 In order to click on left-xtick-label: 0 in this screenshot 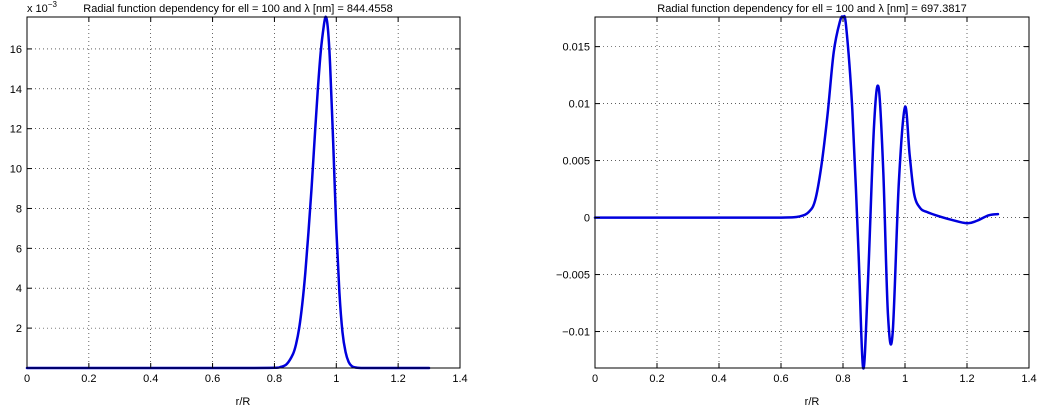, I will do `click(27, 379)`.